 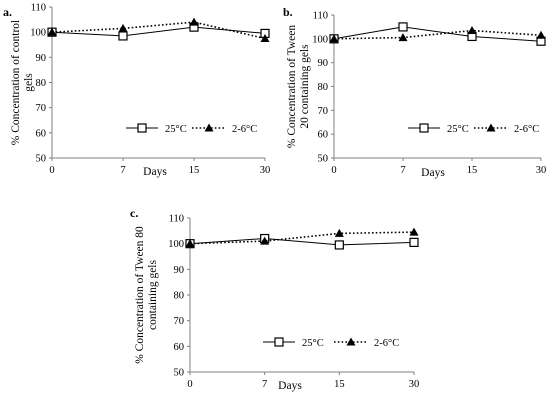 What do you see at coordinates (288, 12) in the screenshot?
I see `panel-label: b.` at bounding box center [288, 12].